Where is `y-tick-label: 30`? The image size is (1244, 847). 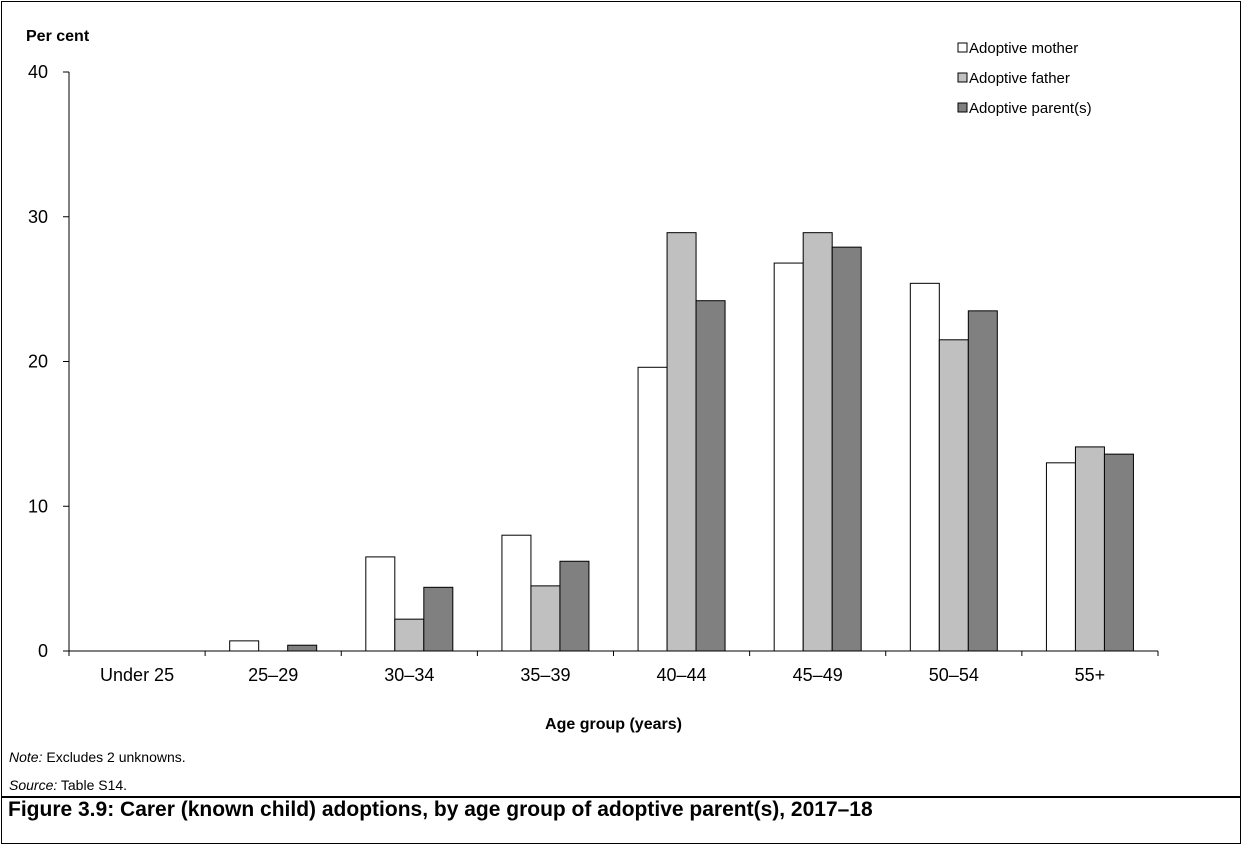
y-tick-label: 30 is located at coordinates (38, 217).